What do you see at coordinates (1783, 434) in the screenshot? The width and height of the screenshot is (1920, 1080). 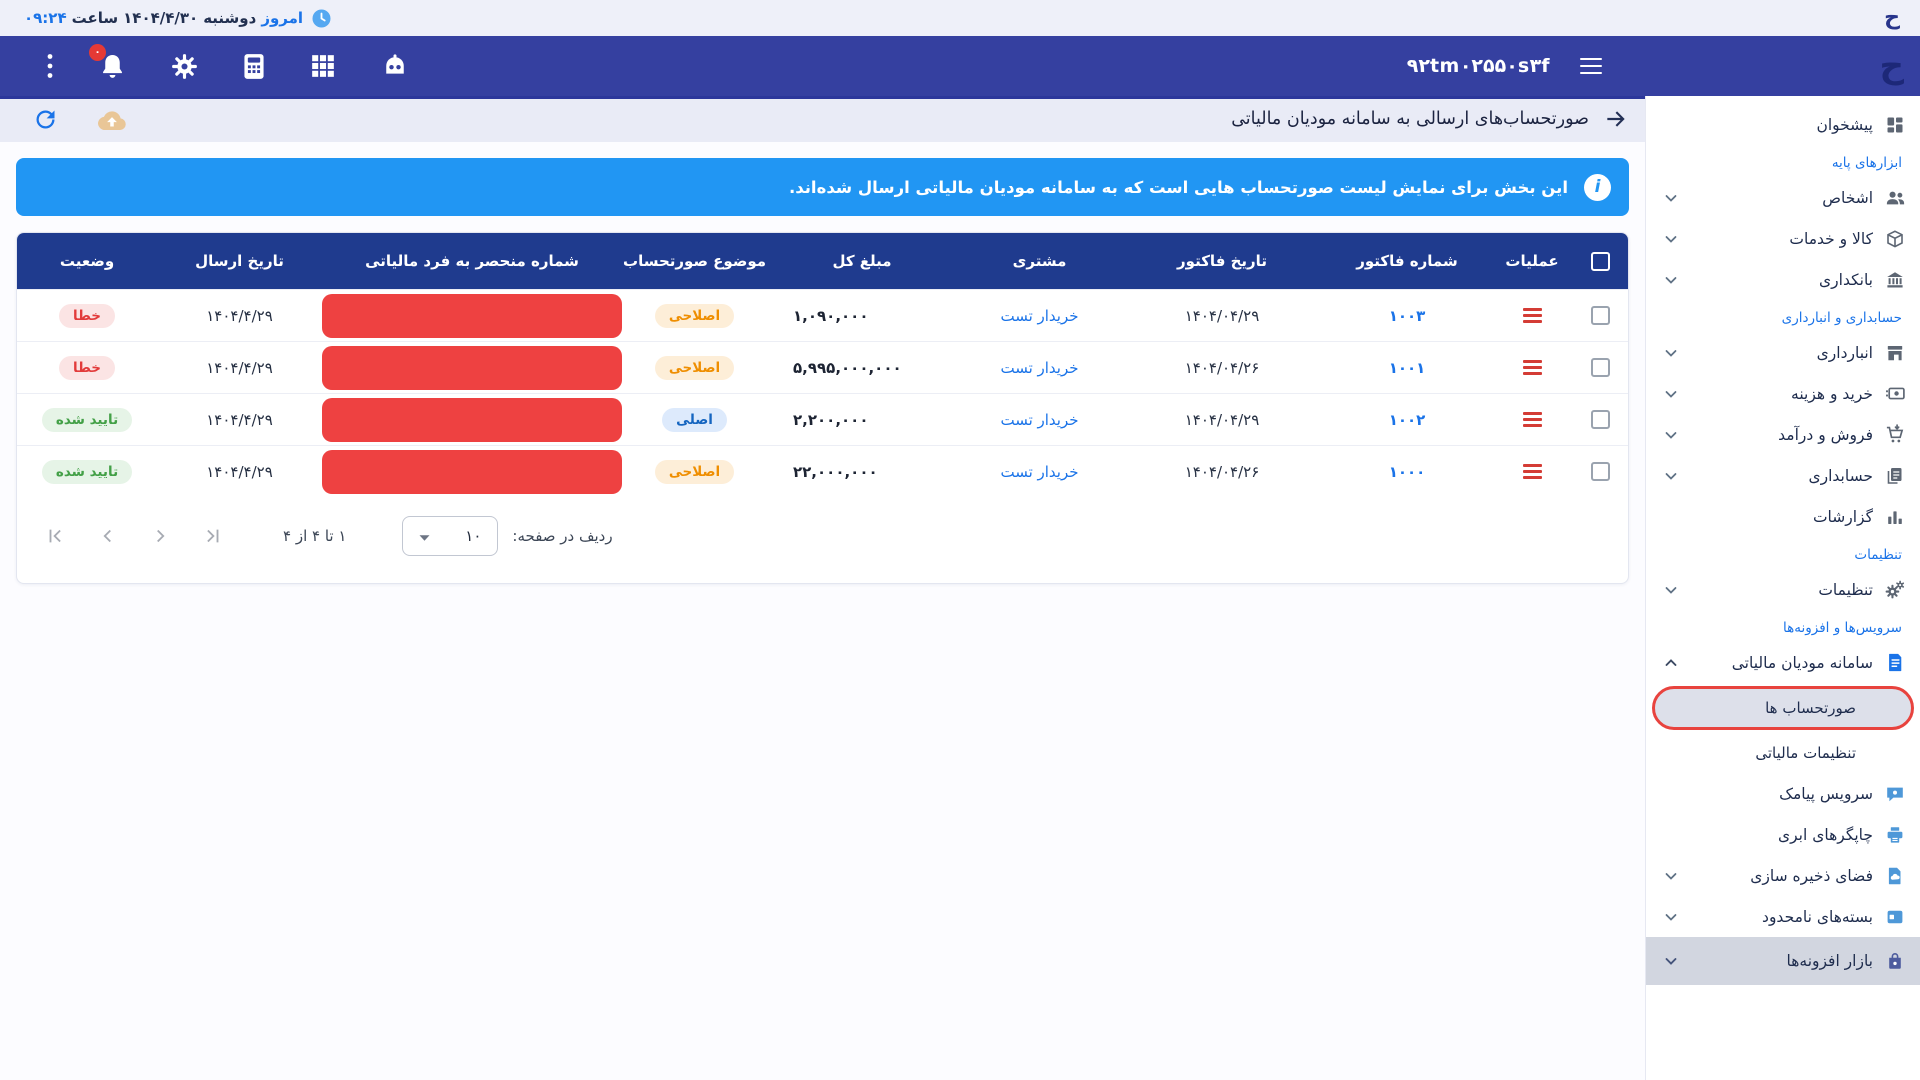 I see `sidebar-item-sales-income: فروش و درآمد` at bounding box center [1783, 434].